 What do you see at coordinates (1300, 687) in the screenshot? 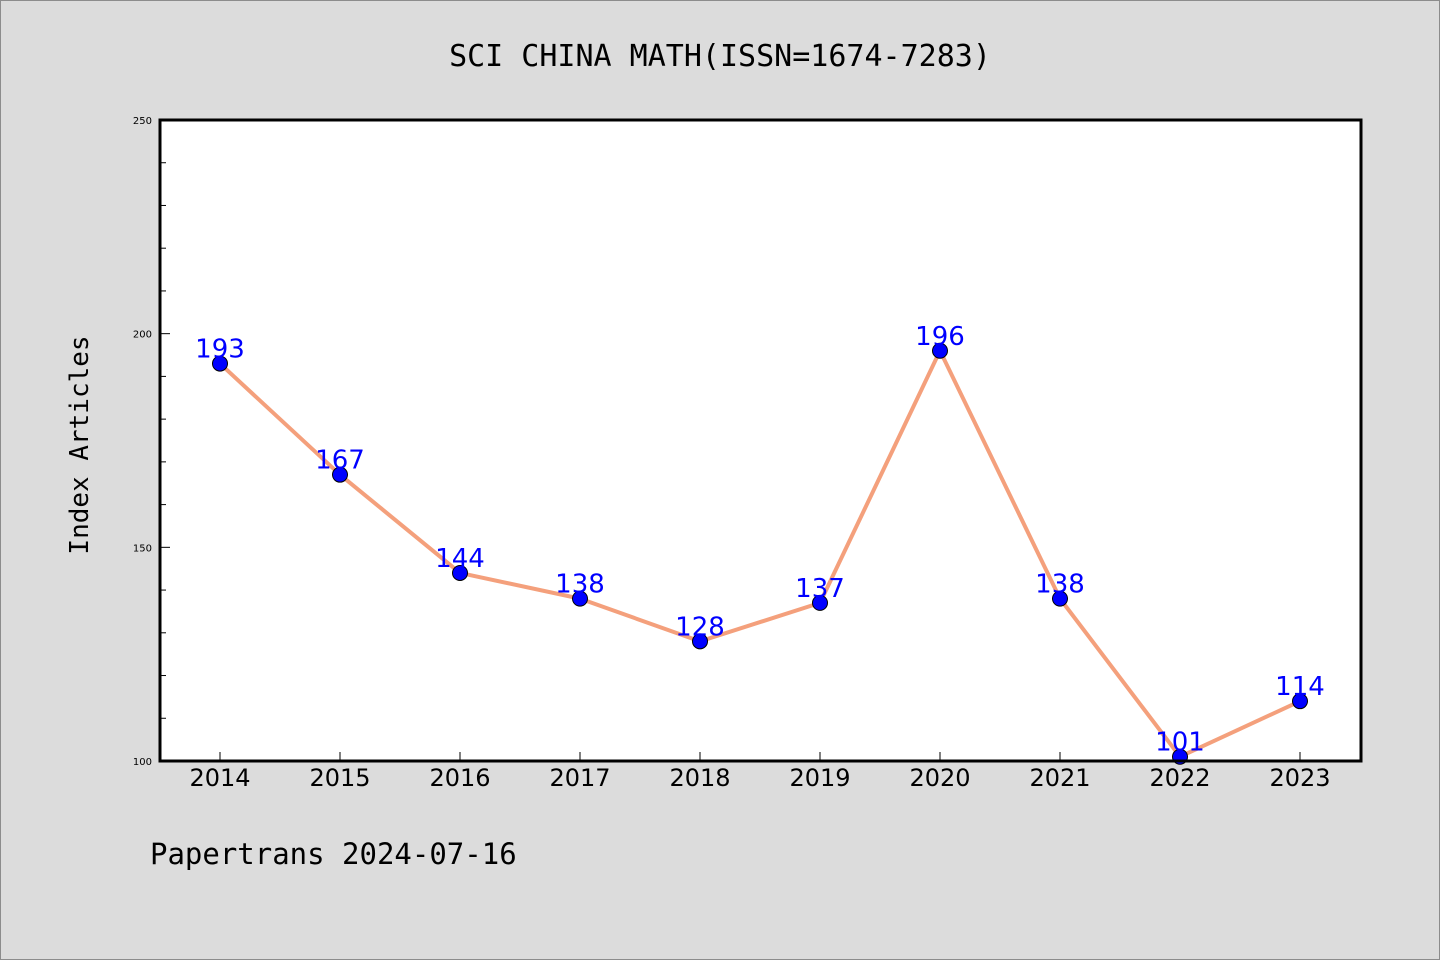
I see `data-label: 114` at bounding box center [1300, 687].